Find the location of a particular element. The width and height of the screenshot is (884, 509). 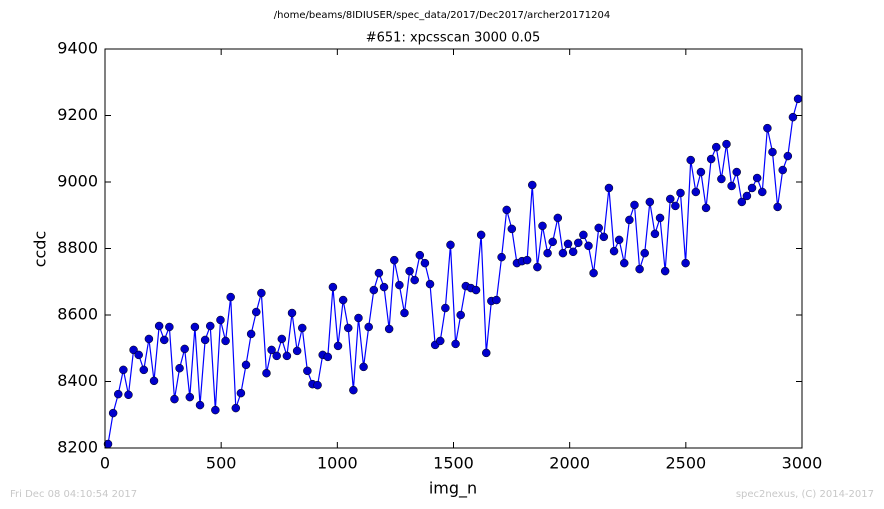

x-tick-label: 1500 is located at coordinates (453, 463).